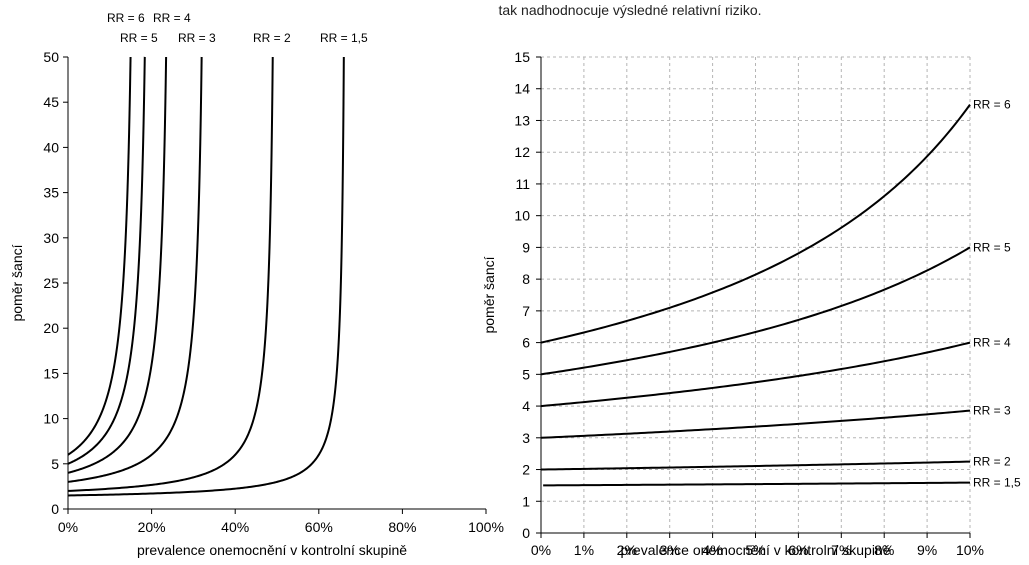  Describe the element at coordinates (51, 147) in the screenshot. I see `y-tick-label: 40` at that location.